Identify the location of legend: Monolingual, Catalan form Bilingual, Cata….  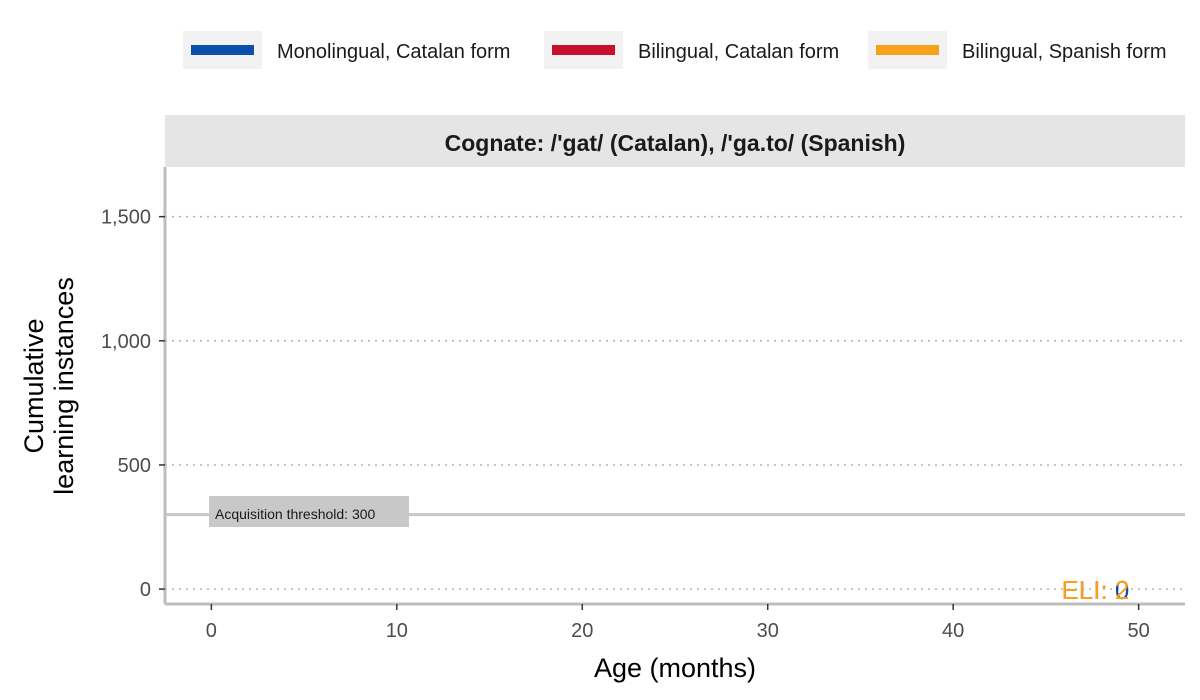
(675, 50).